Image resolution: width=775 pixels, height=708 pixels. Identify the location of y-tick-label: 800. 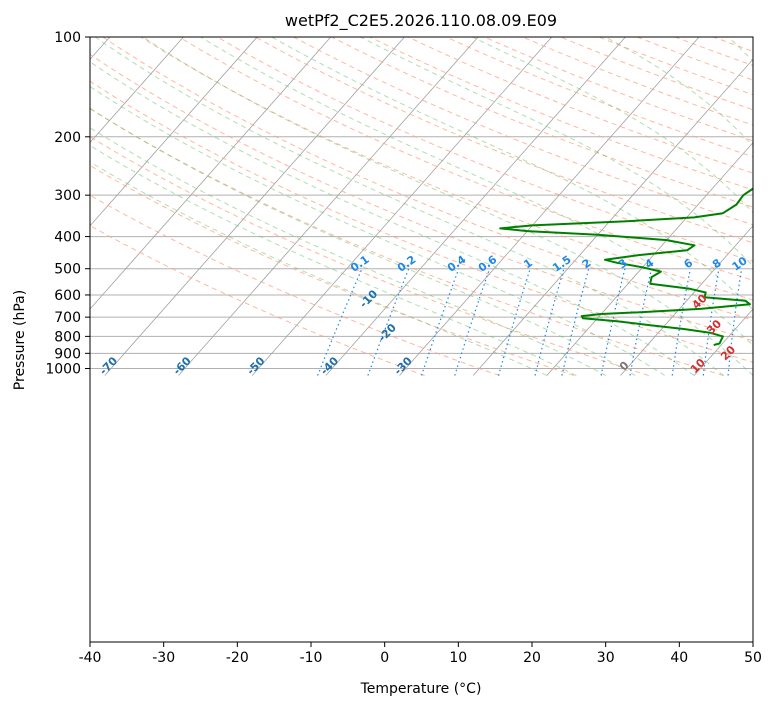
(67, 337).